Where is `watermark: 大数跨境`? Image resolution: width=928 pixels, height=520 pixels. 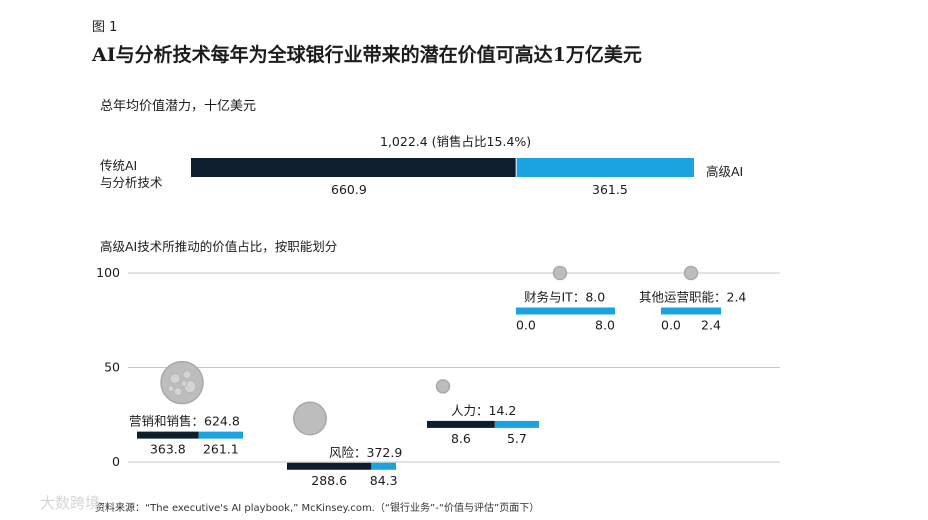
watermark: 大数跨境 is located at coordinates (70, 503).